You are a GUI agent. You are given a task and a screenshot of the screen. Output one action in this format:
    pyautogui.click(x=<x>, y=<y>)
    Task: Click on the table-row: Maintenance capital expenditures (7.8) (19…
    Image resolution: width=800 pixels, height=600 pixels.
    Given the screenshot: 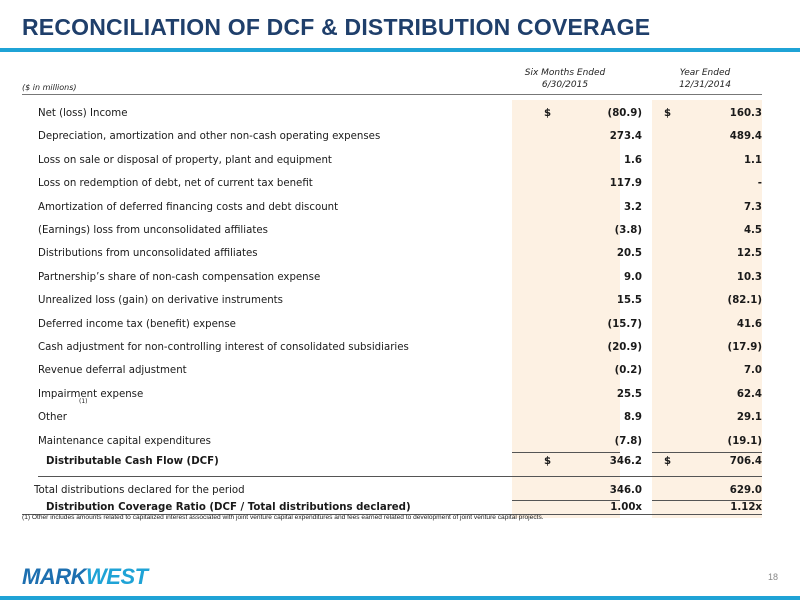 What is the action you would take?
    pyautogui.click(x=400, y=441)
    